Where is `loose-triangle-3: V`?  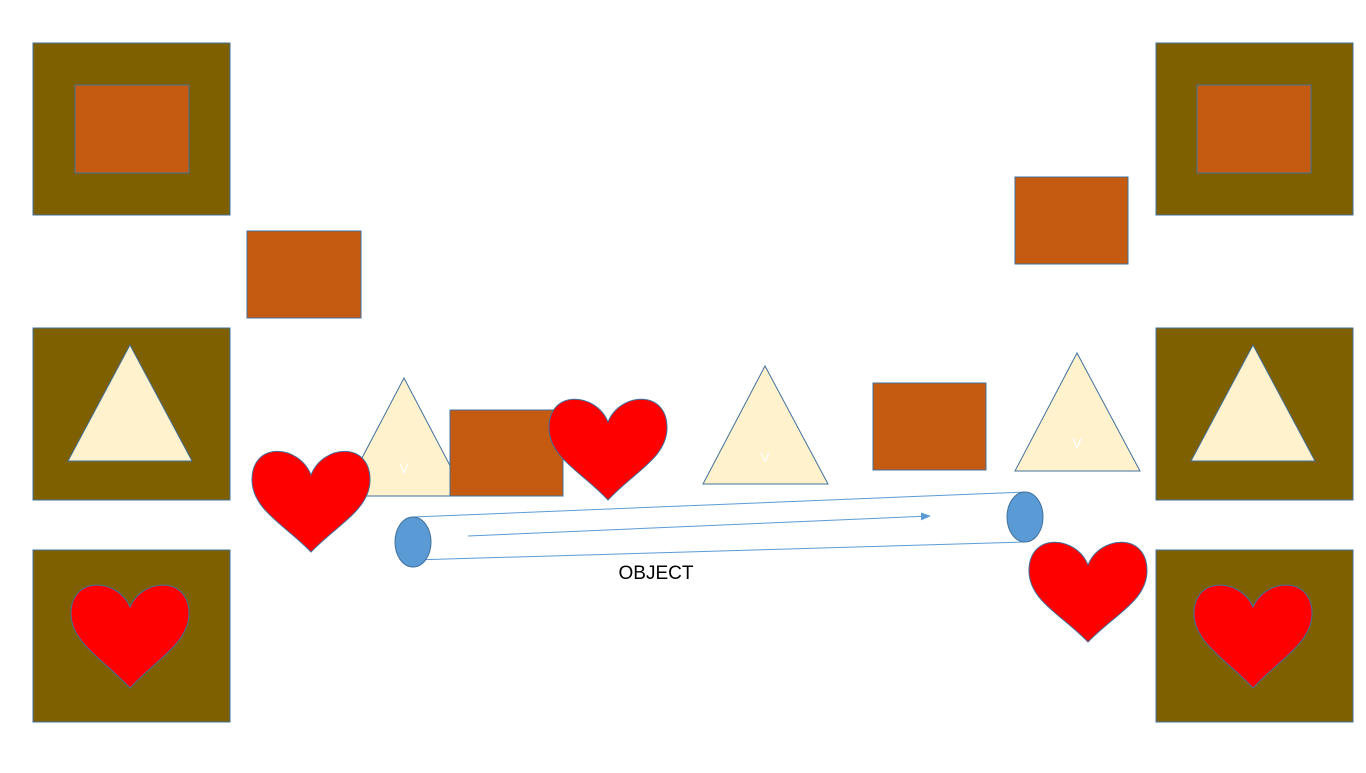
loose-triangle-3: V is located at coordinates (1077, 411).